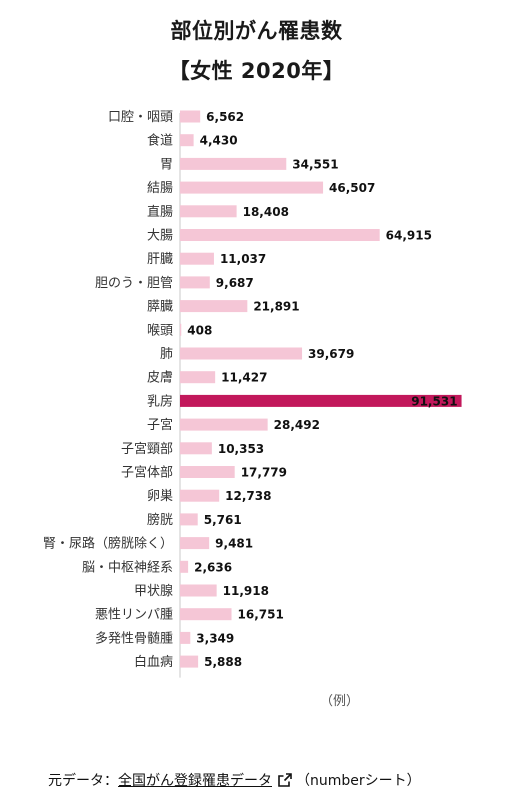 Image resolution: width=513 pixels, height=810 pixels. I want to click on value-label: 5,888, so click(223, 662).